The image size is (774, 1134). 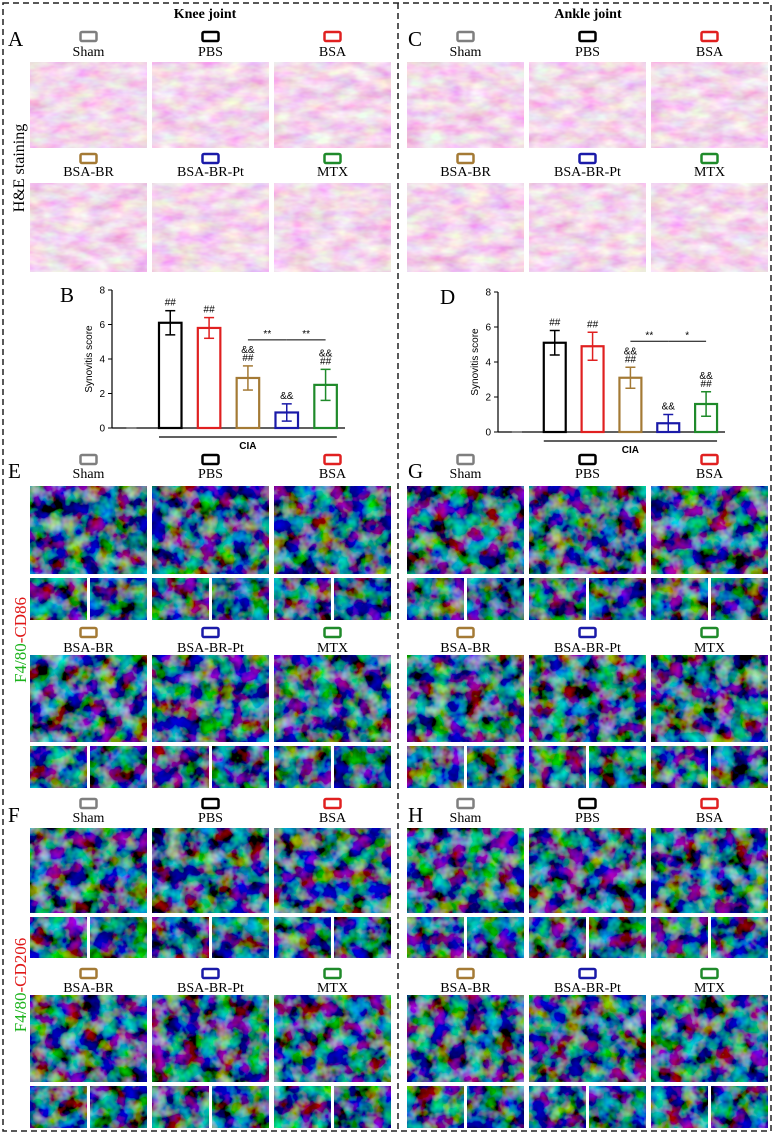 I want to click on panel-letter: E, so click(x=14, y=471).